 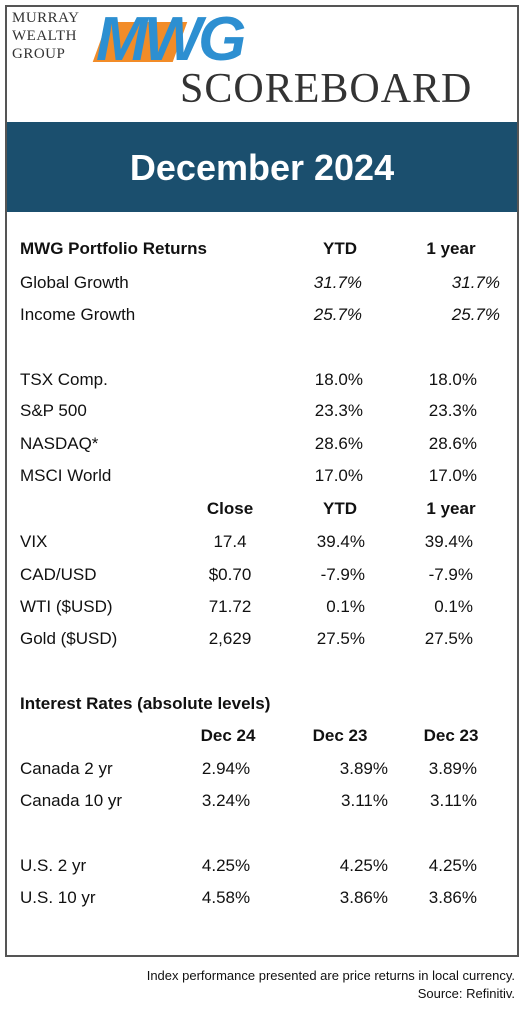 What do you see at coordinates (58, 897) in the screenshot?
I see `row-label: U.S. 10 yr` at bounding box center [58, 897].